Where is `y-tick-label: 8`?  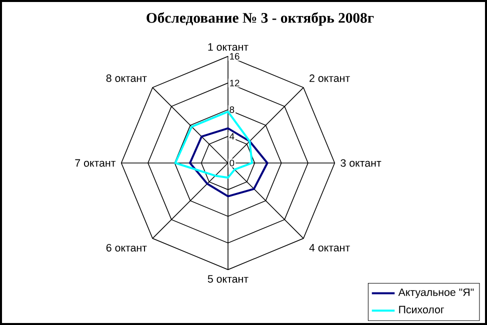 y-tick-label: 8 is located at coordinates (232, 109).